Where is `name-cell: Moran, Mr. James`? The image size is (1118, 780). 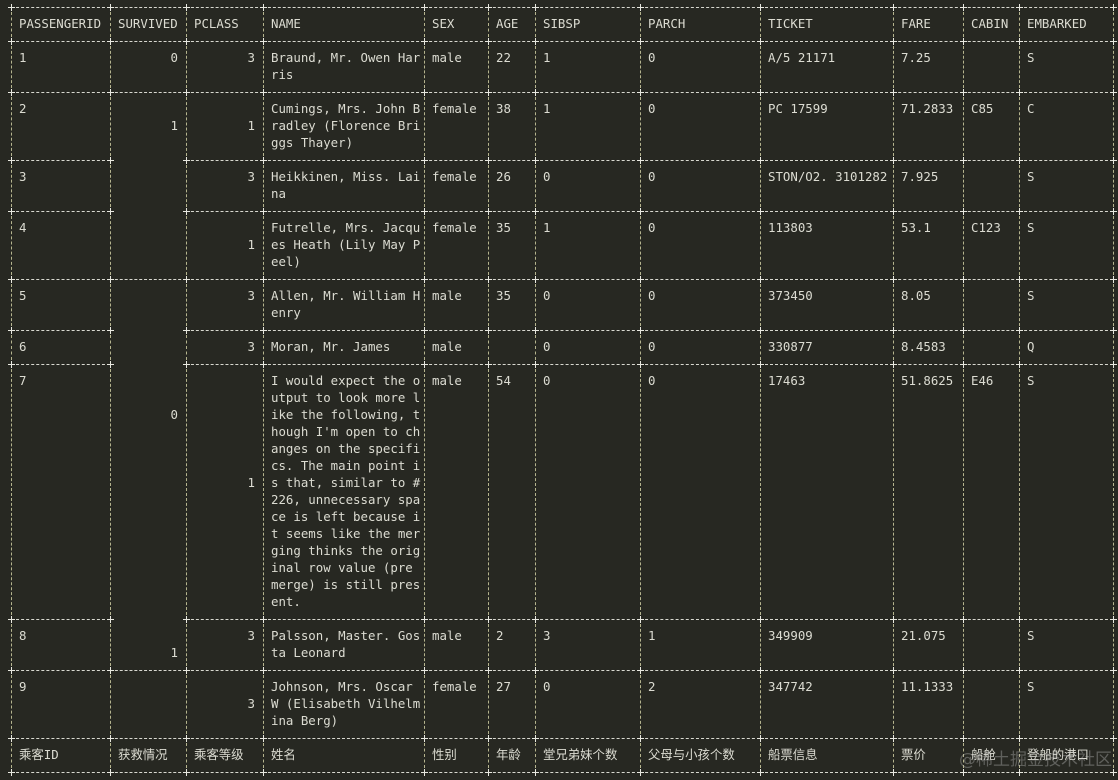
name-cell: Moran, Mr. James is located at coordinates (331, 346).